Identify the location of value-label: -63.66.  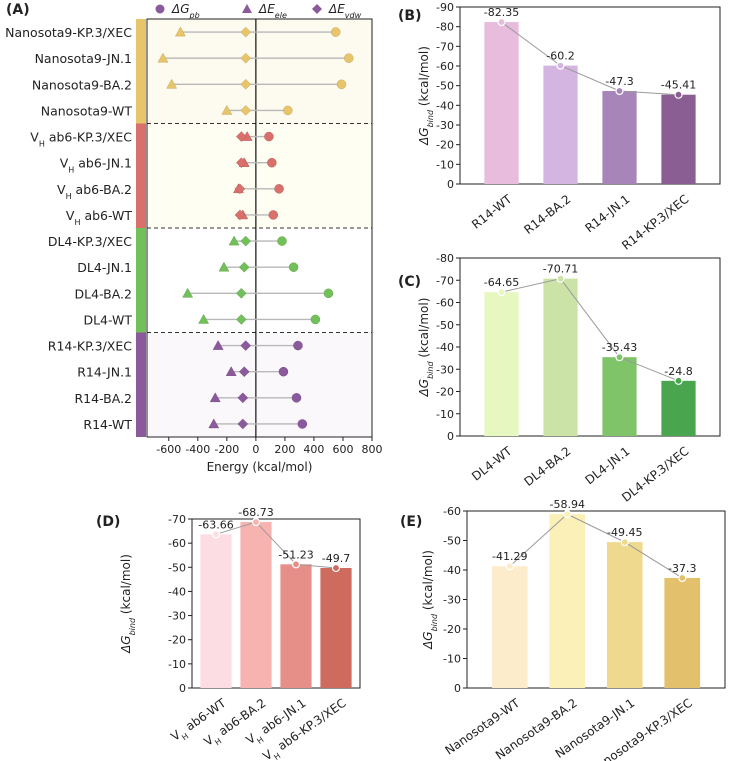
(215, 524).